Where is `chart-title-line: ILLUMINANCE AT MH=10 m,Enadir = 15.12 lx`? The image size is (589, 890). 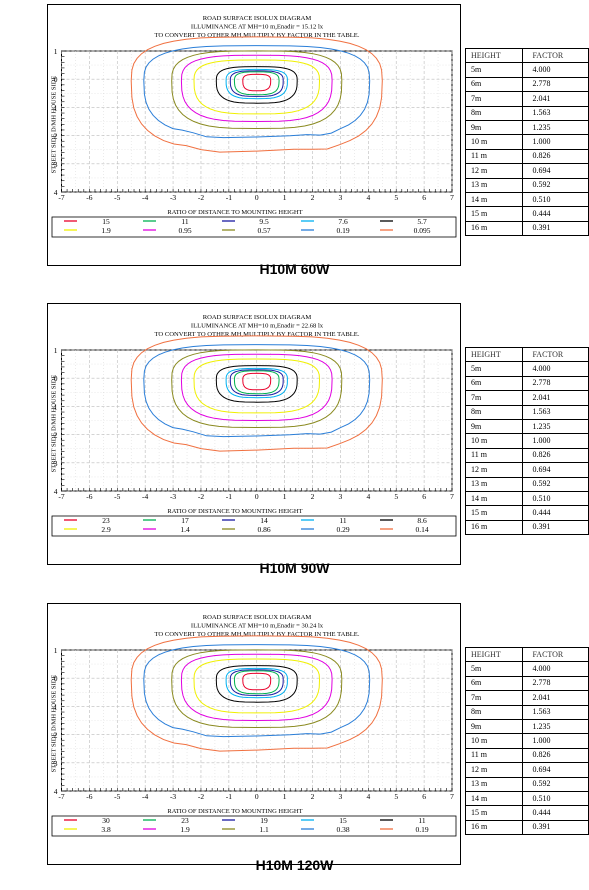 chart-title-line: ILLUMINANCE AT MH=10 m,Enadir = 15.12 lx is located at coordinates (257, 27).